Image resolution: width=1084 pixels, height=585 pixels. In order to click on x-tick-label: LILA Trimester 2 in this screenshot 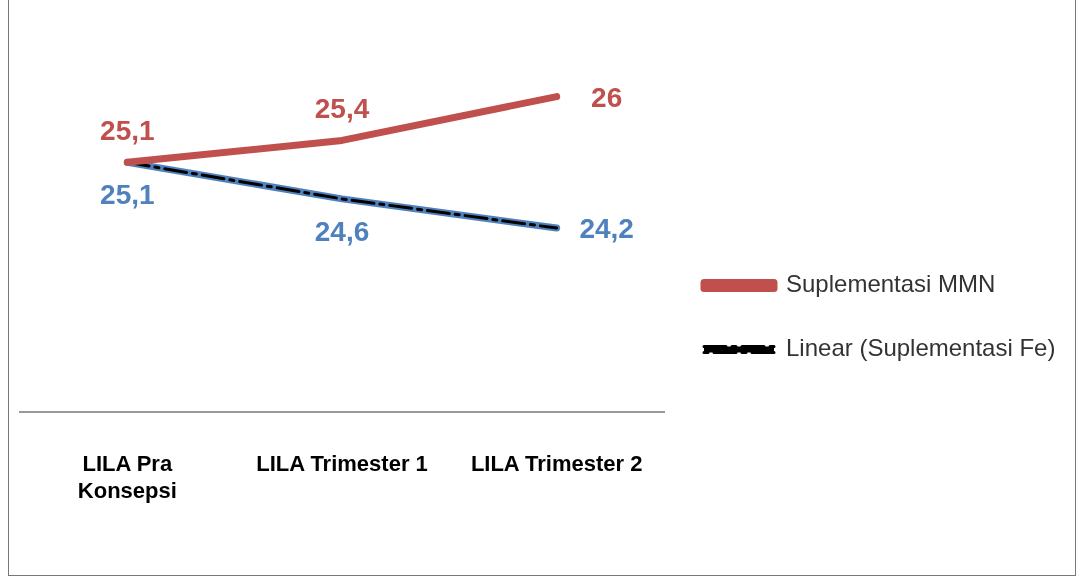, I will do `click(556, 464)`.